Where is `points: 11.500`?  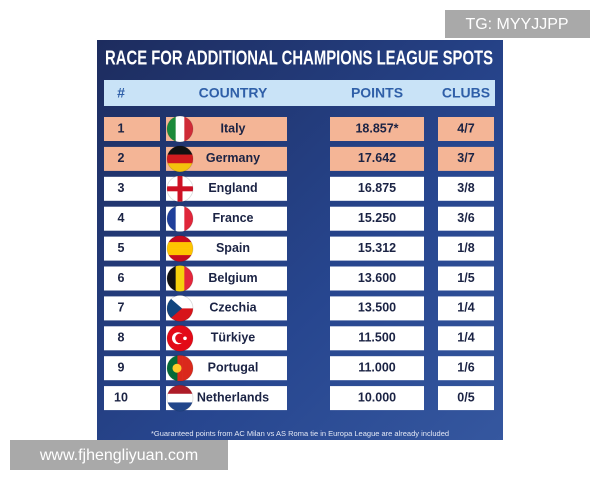 points: 11.500 is located at coordinates (377, 338).